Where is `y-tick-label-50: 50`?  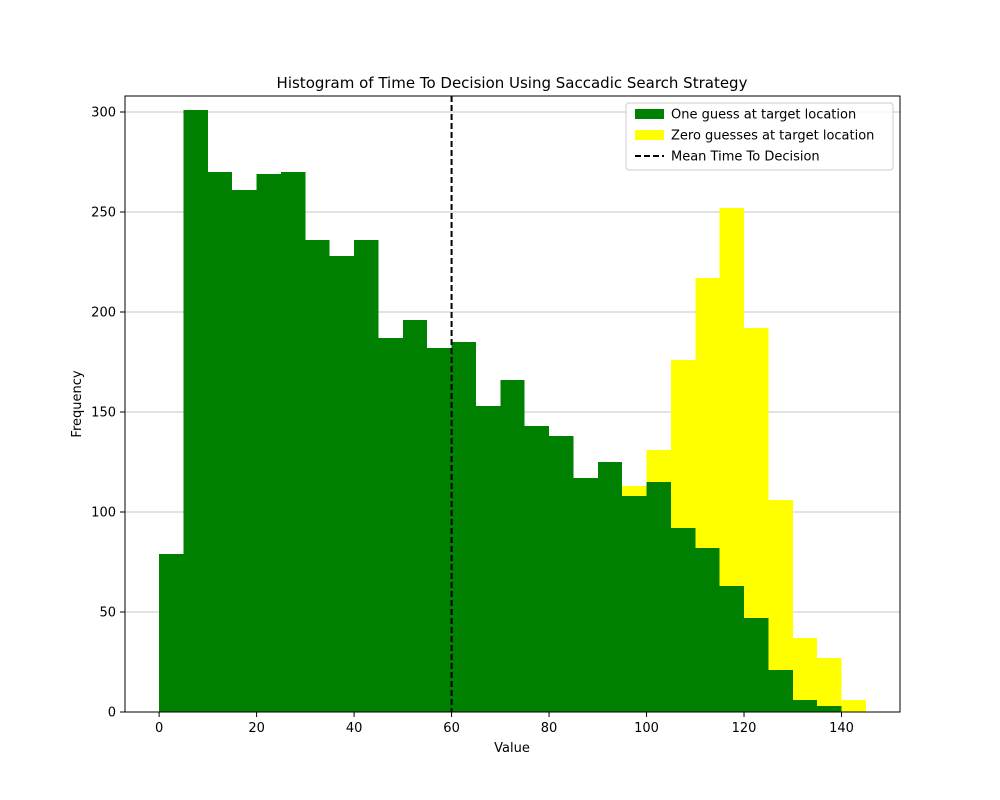 y-tick-label-50: 50 is located at coordinates (107, 613).